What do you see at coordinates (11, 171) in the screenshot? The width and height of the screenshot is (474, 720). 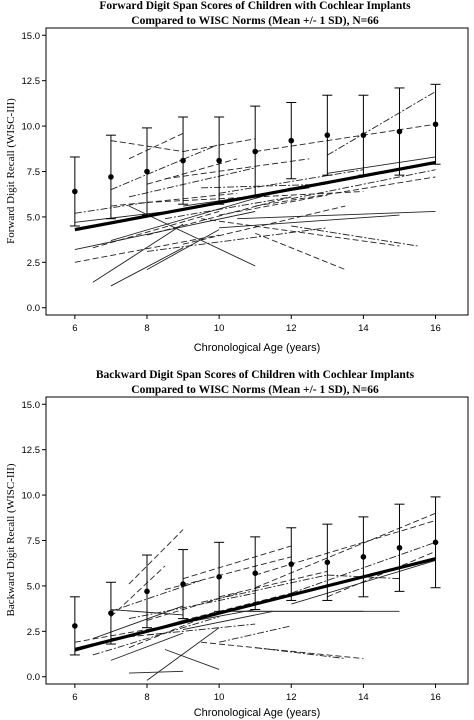 I see `y-axis-label: Forward Digit Recall (WISC-III)` at bounding box center [11, 171].